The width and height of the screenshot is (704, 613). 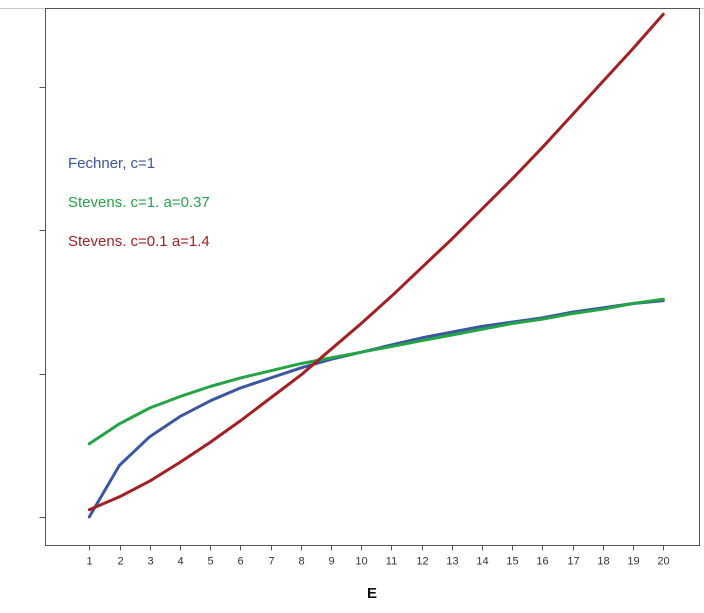 I want to click on x-tick-label-2: 3, so click(x=150, y=562).